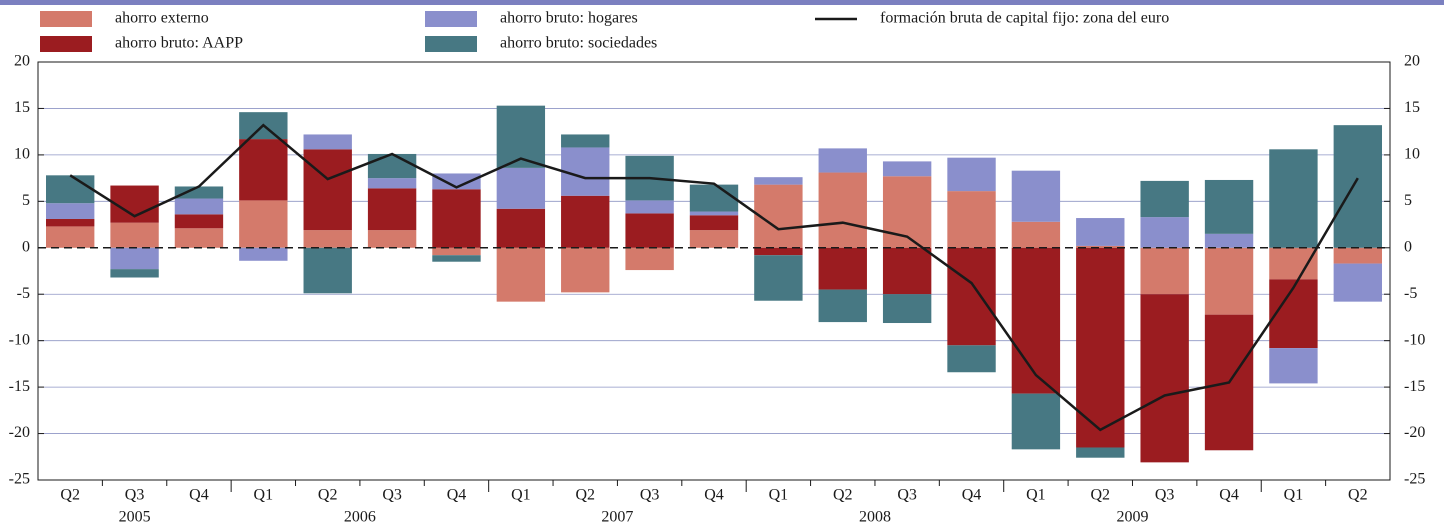 The width and height of the screenshot is (1444, 527). I want to click on y-tick-label: -20, so click(19, 432).